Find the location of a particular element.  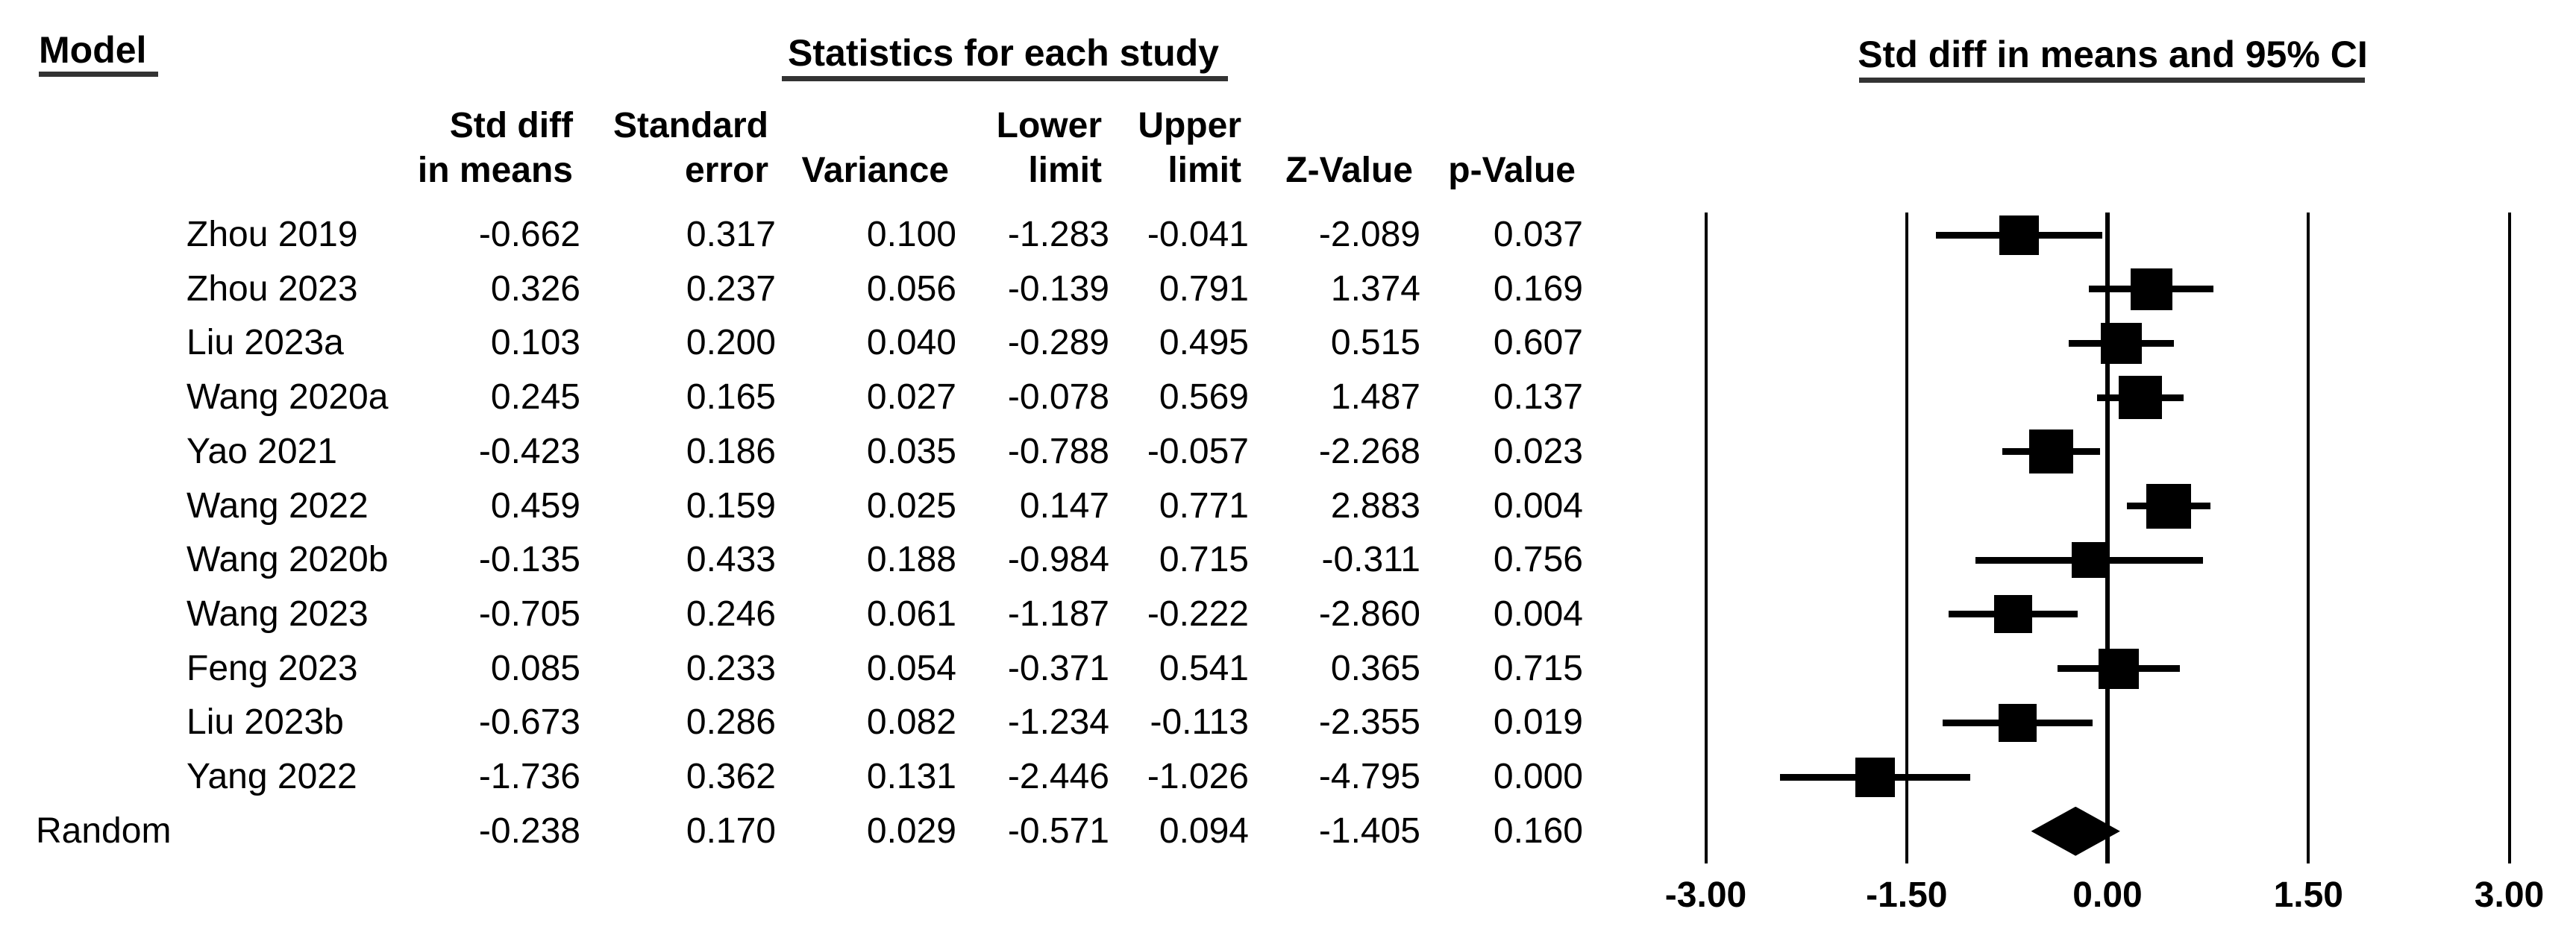

cell-lower-limit: -0.984 is located at coordinates (1058, 559).